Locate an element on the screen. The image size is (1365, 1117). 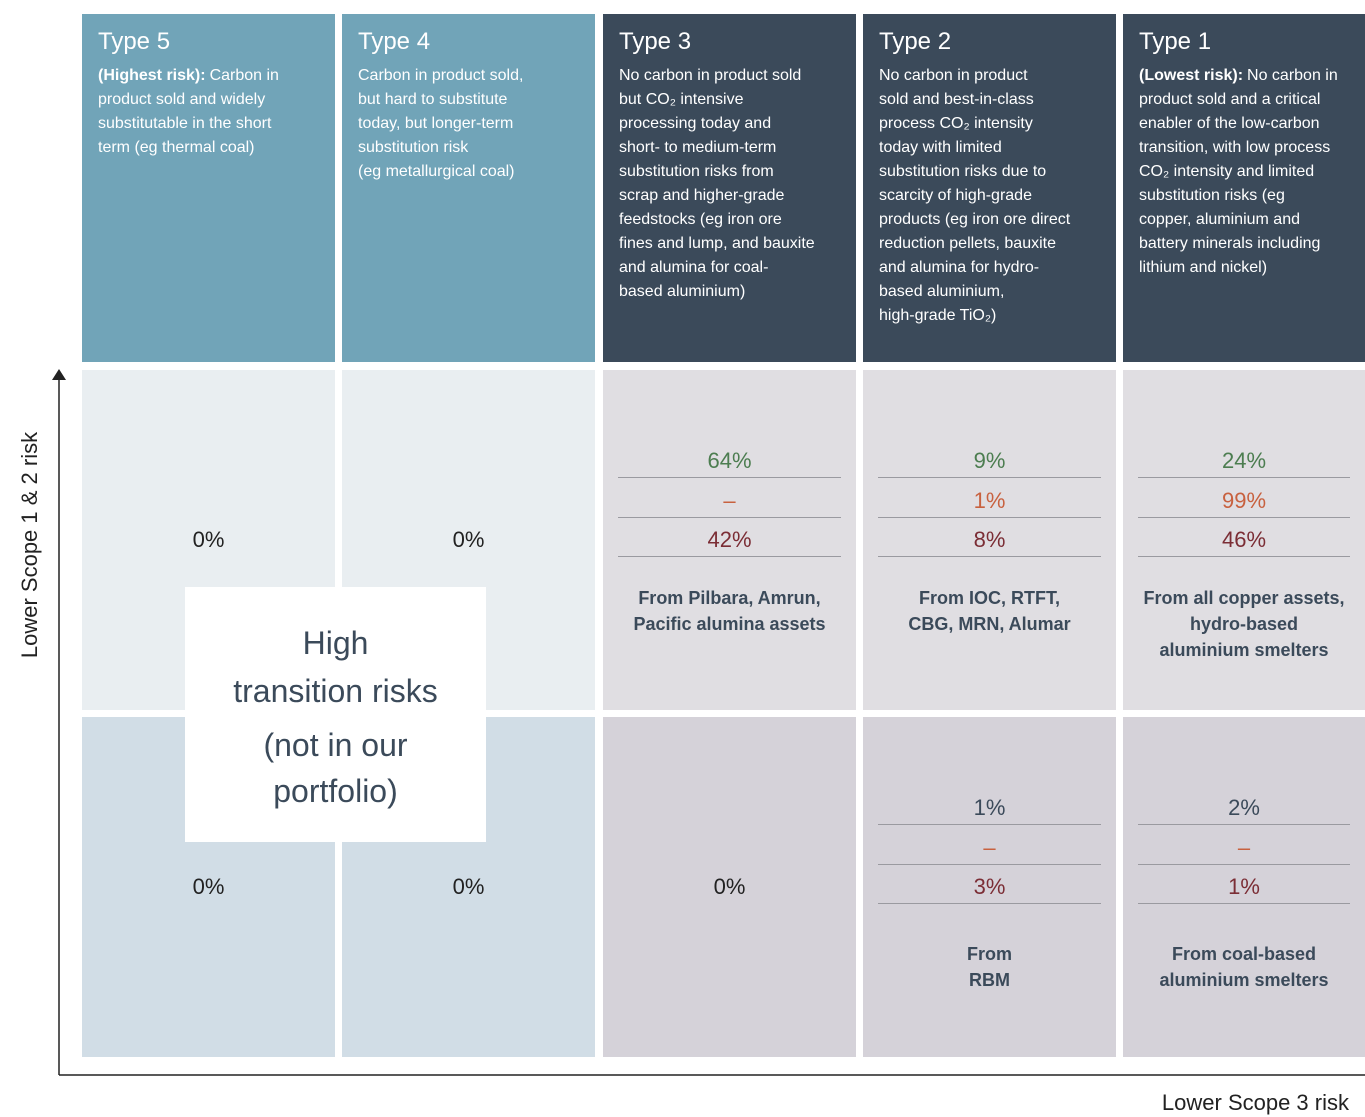
cell-note: CBG, MRN, Alumar is located at coordinates (989, 624).